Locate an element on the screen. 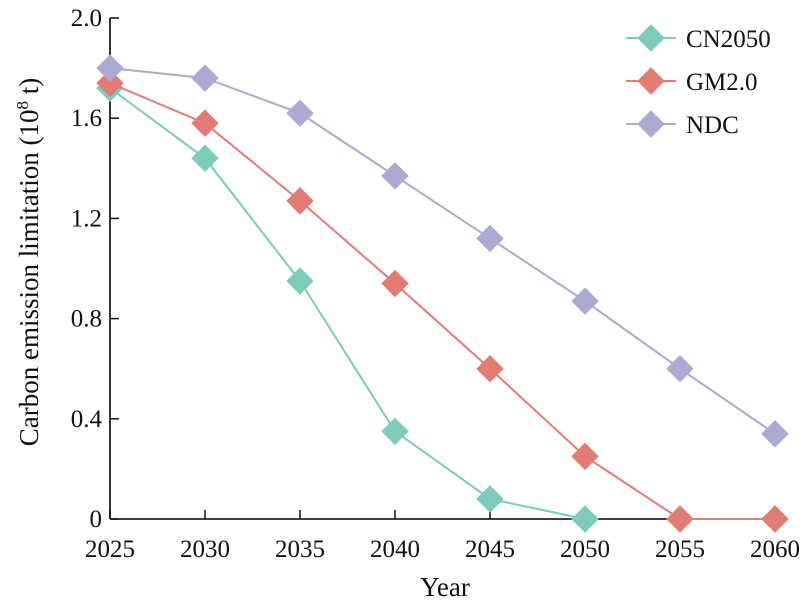 The image size is (810, 606). legend: CN2050 GM2.0 NDC is located at coordinates (698, 81).